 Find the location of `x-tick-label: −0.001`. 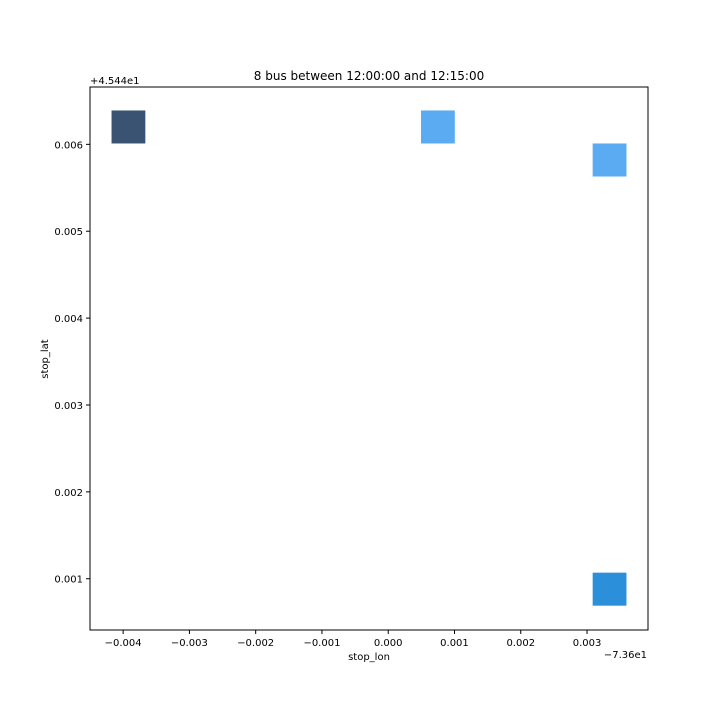

x-tick-label: −0.001 is located at coordinates (321, 643).